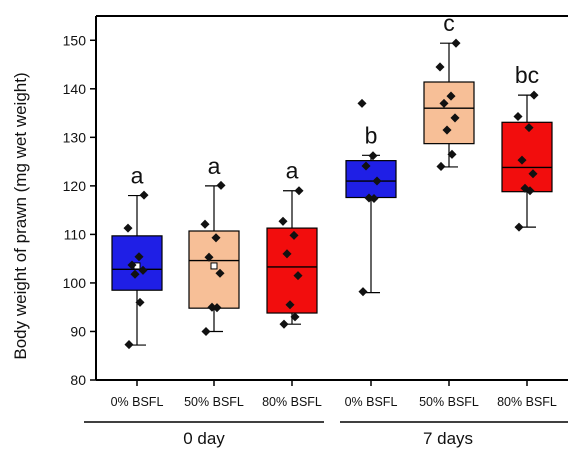 This screenshot has height=453, width=568. What do you see at coordinates (75, 89) in the screenshot?
I see `y-tick-label: 140` at bounding box center [75, 89].